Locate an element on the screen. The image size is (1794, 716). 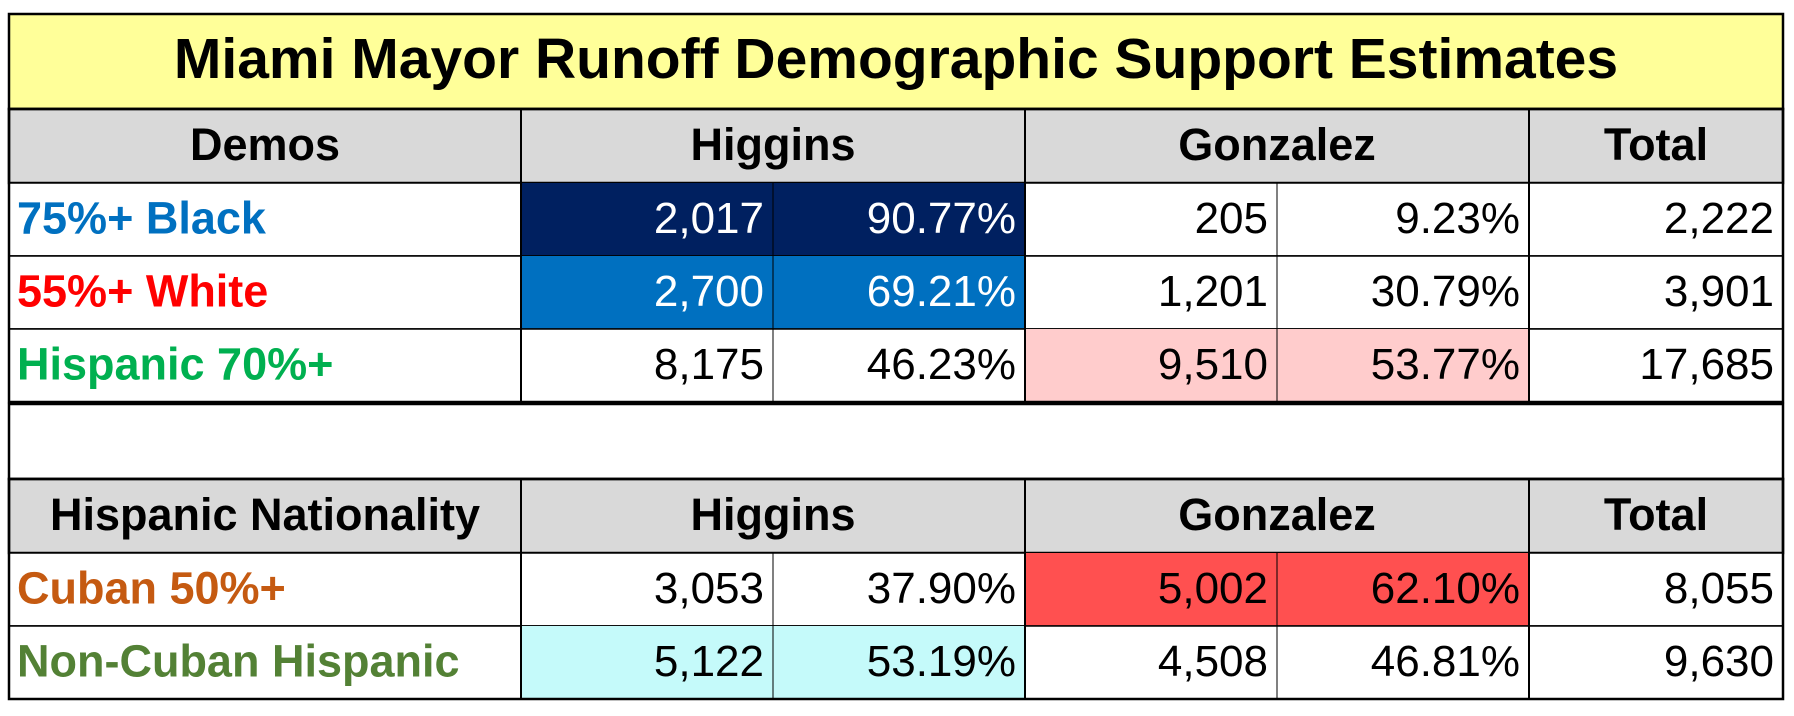
title-cell is located at coordinates (896, 61).